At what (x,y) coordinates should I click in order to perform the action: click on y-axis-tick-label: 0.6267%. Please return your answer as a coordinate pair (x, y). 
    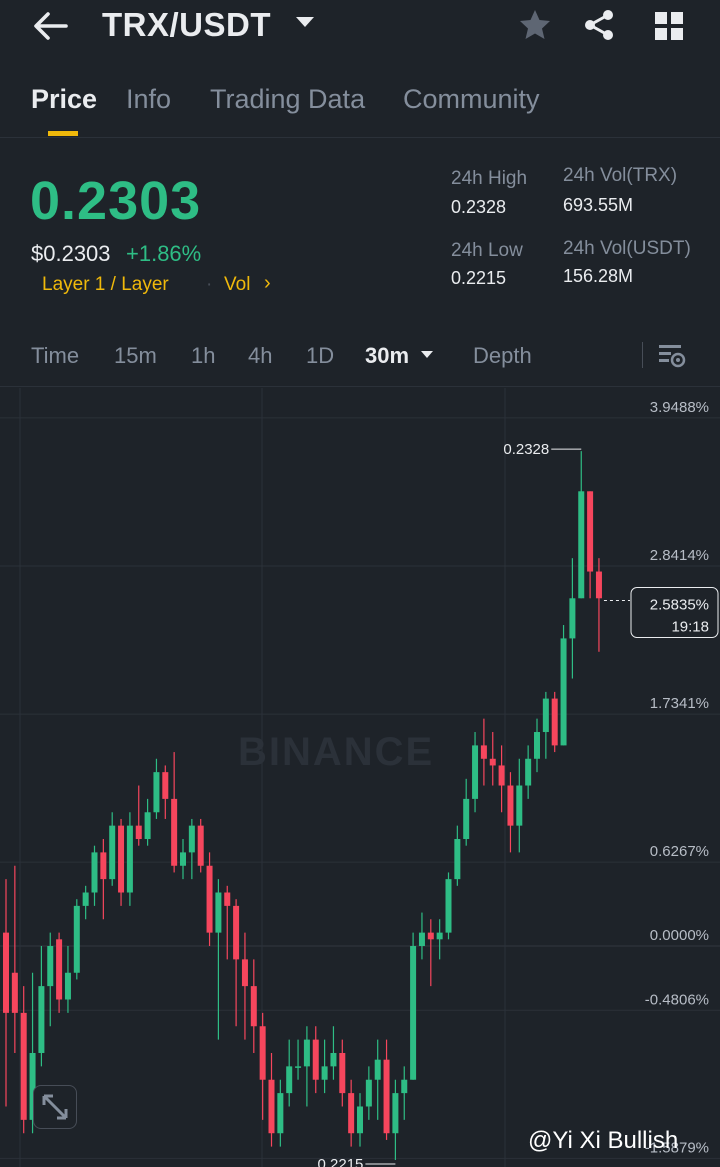
    Looking at the image, I should click on (679, 851).